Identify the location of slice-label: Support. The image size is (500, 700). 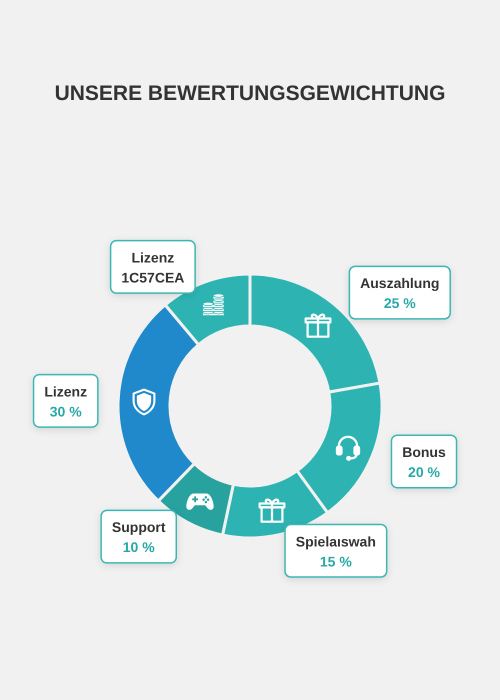
(139, 527).